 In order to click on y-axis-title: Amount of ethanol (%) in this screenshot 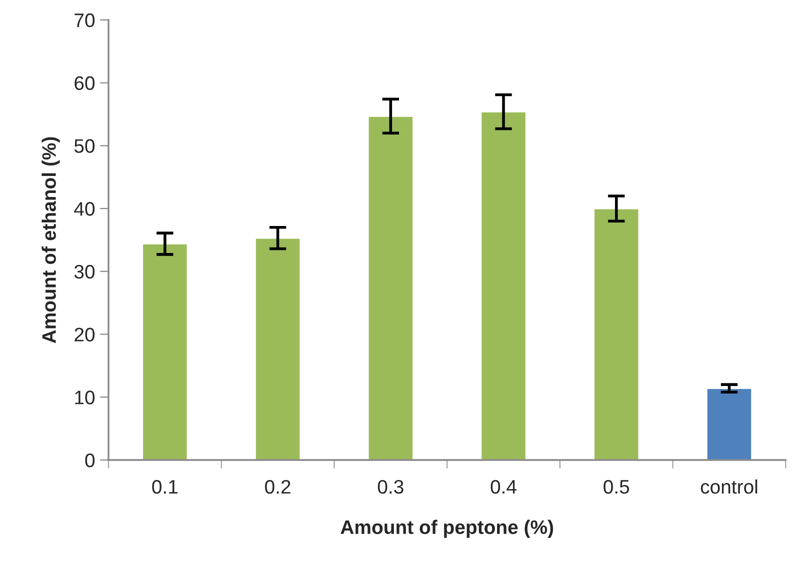, I will do `click(51, 240)`.